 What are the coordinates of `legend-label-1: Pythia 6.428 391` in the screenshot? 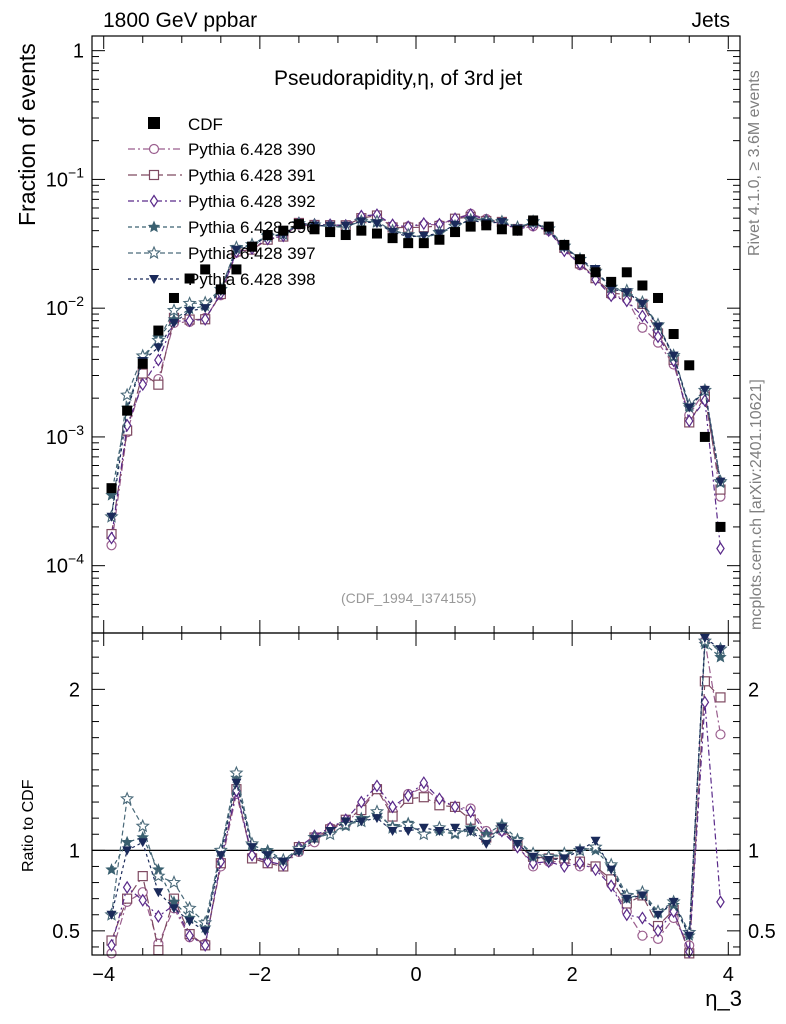 It's located at (252, 175).